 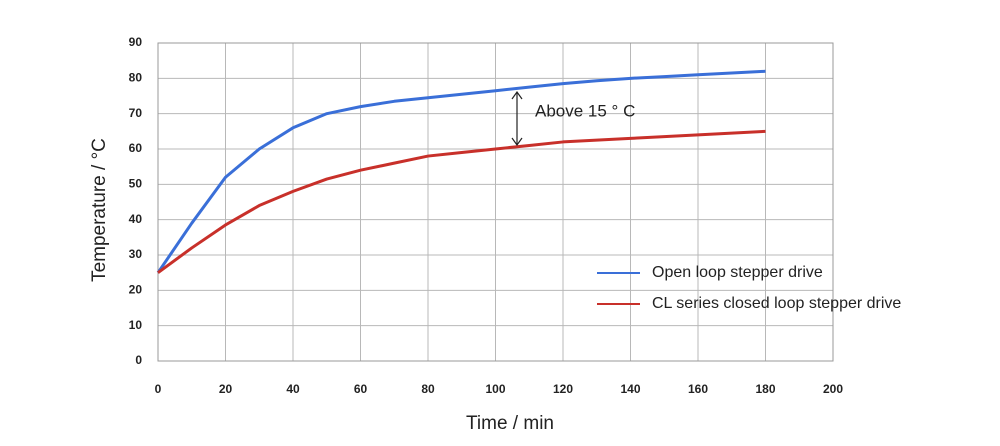 I want to click on y-tick-label: 70, so click(x=136, y=113).